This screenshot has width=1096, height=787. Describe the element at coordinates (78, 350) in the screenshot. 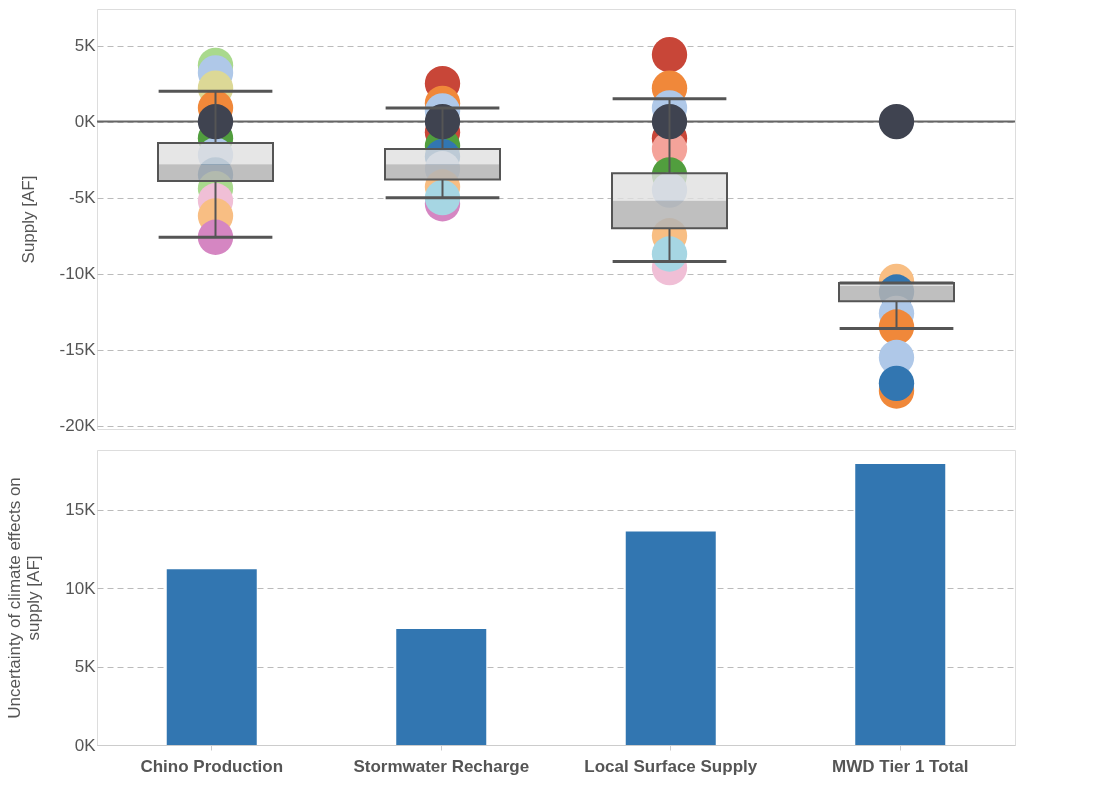

I see `y-tick-label: -15K` at that location.